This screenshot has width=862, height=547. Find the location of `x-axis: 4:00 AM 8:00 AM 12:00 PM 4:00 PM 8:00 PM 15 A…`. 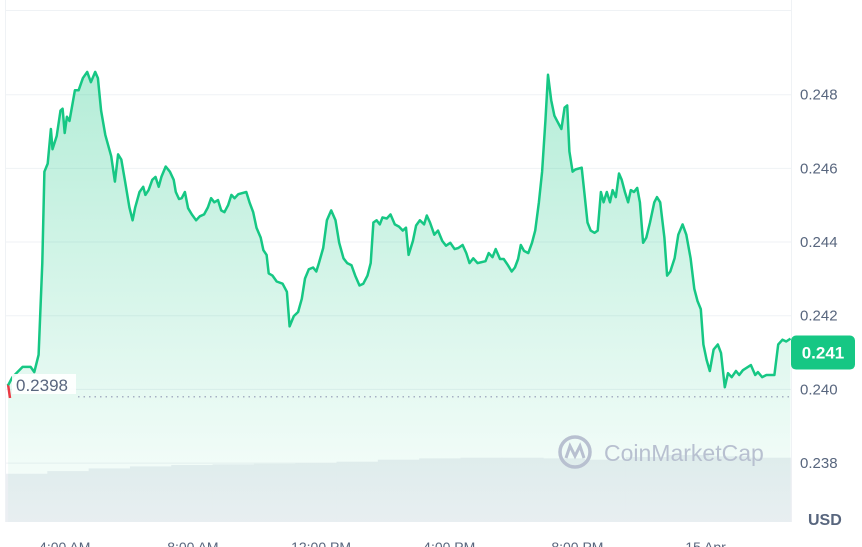

x-axis: 4:00 AM 8:00 AM 12:00 PM 4:00 PM 8:00 PM 15 A… is located at coordinates (382, 543).